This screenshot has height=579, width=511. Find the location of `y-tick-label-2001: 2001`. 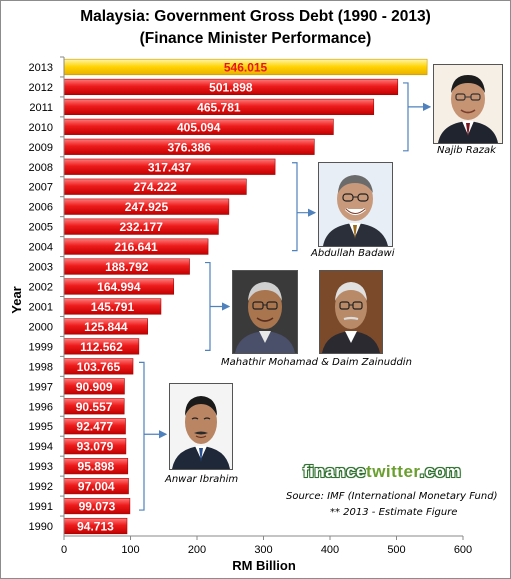

y-tick-label-2001: 2001 is located at coordinates (41, 307).